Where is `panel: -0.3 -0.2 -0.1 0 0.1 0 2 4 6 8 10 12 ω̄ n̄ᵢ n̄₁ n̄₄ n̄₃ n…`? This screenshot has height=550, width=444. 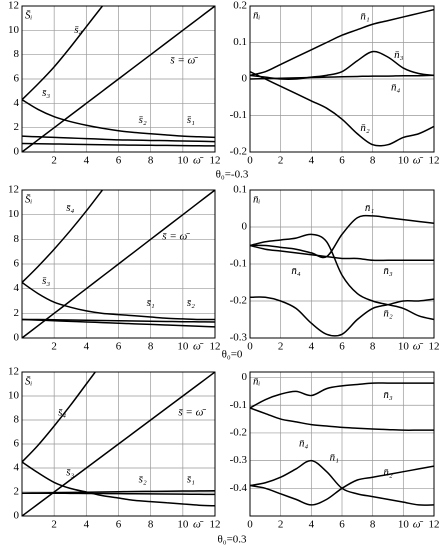
panel: -0.3 -0.2 -0.1 0 0.1 0 2 4 6 8 10 12 ω̄ n̄ᵢ n̄₁ n̄₄ n̄₃ n… is located at coordinates (335, 268).